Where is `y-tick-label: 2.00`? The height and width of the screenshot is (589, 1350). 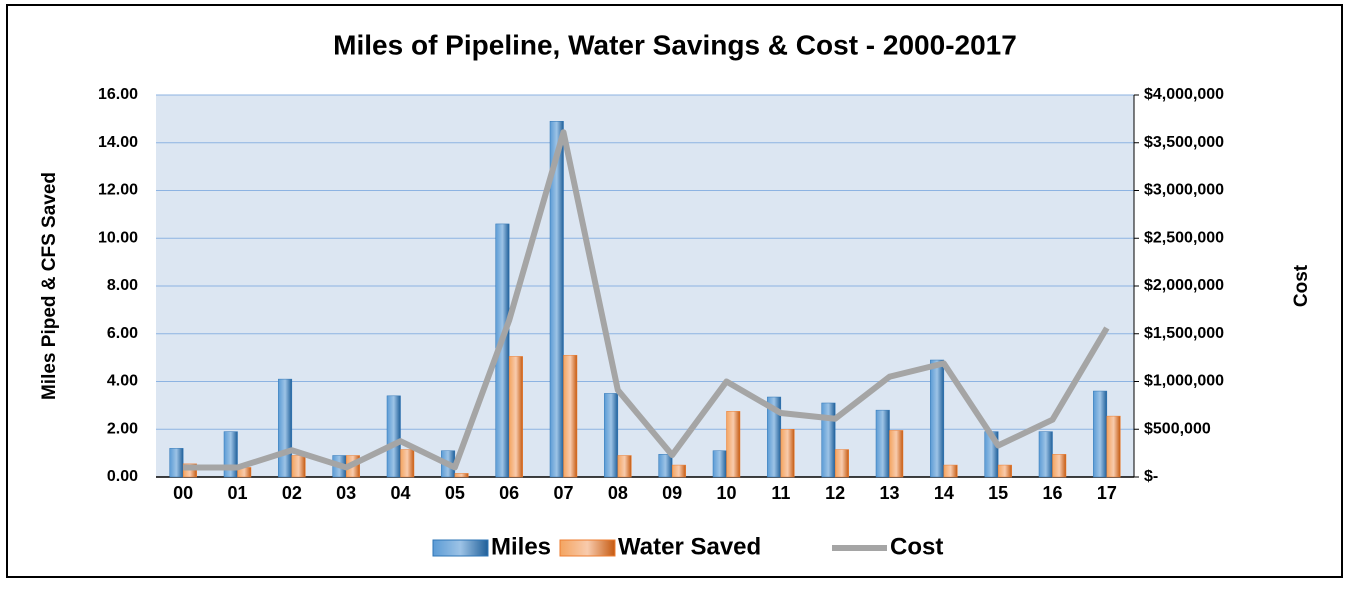
y-tick-label: 2.00 is located at coordinates (122, 428).